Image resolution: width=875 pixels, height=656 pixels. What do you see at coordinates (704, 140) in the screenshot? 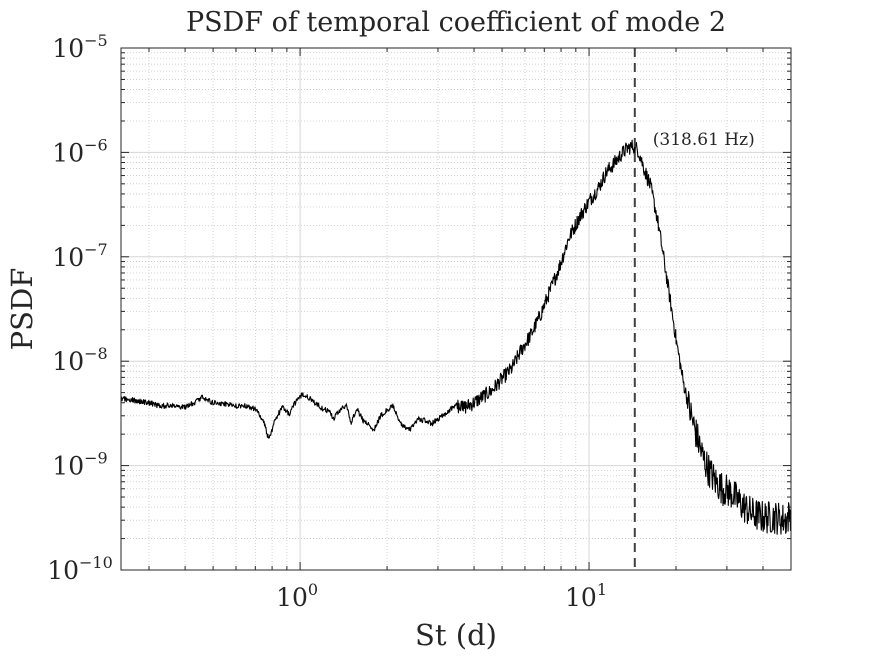
I see `peak-marker-label: (318.61 Hz)` at bounding box center [704, 140].